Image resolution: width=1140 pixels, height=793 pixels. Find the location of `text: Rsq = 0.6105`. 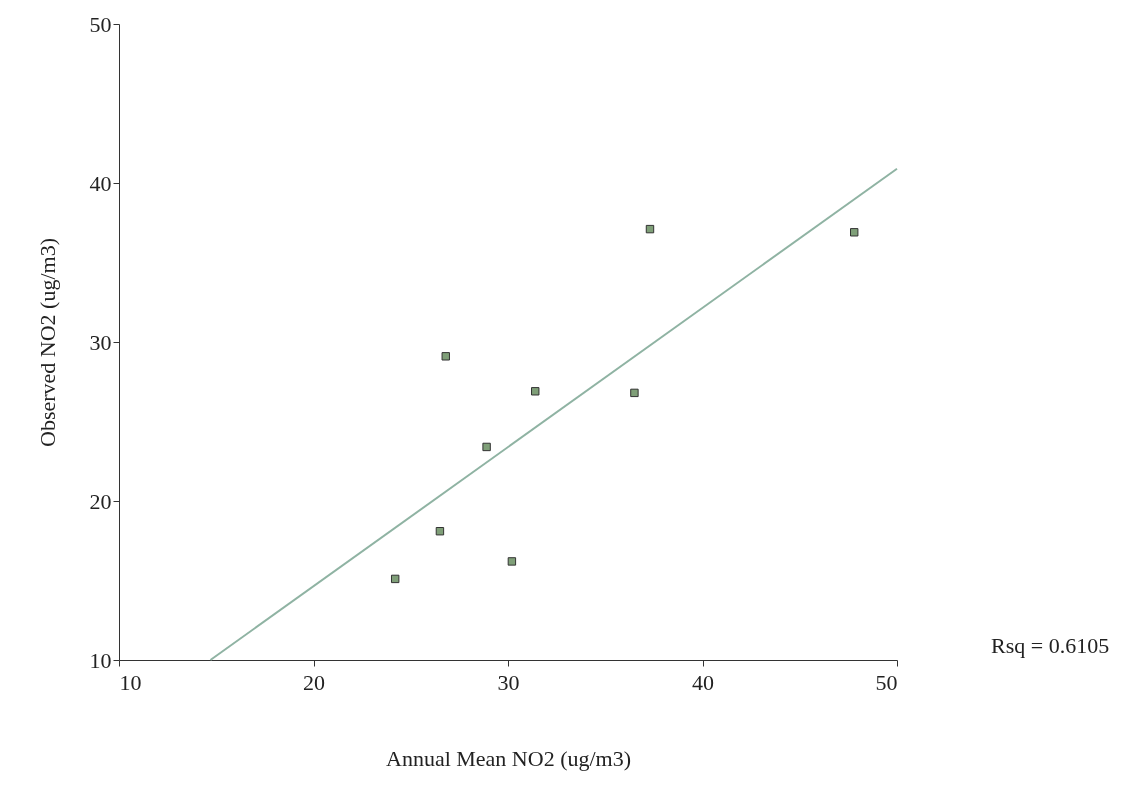

text: Rsq = 0.6105 is located at coordinates (1050, 645).